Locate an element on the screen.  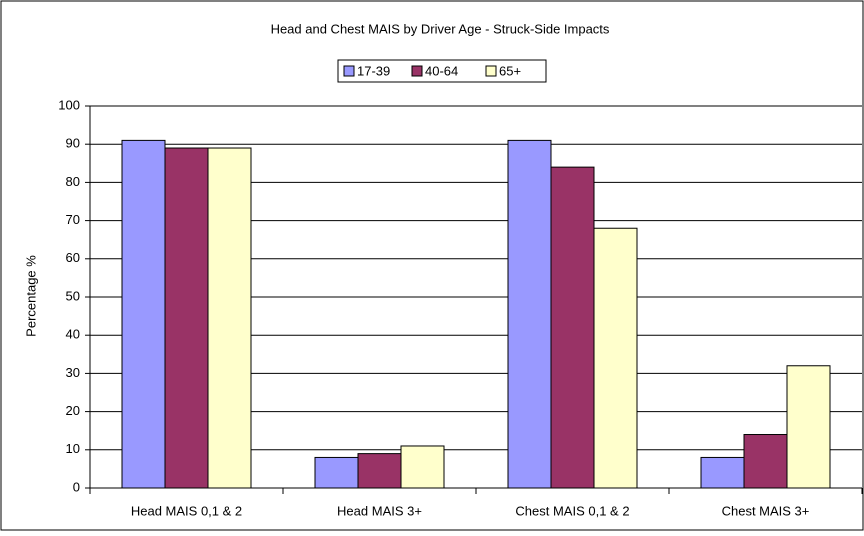
y-tick-label: 30 is located at coordinates (73, 372).